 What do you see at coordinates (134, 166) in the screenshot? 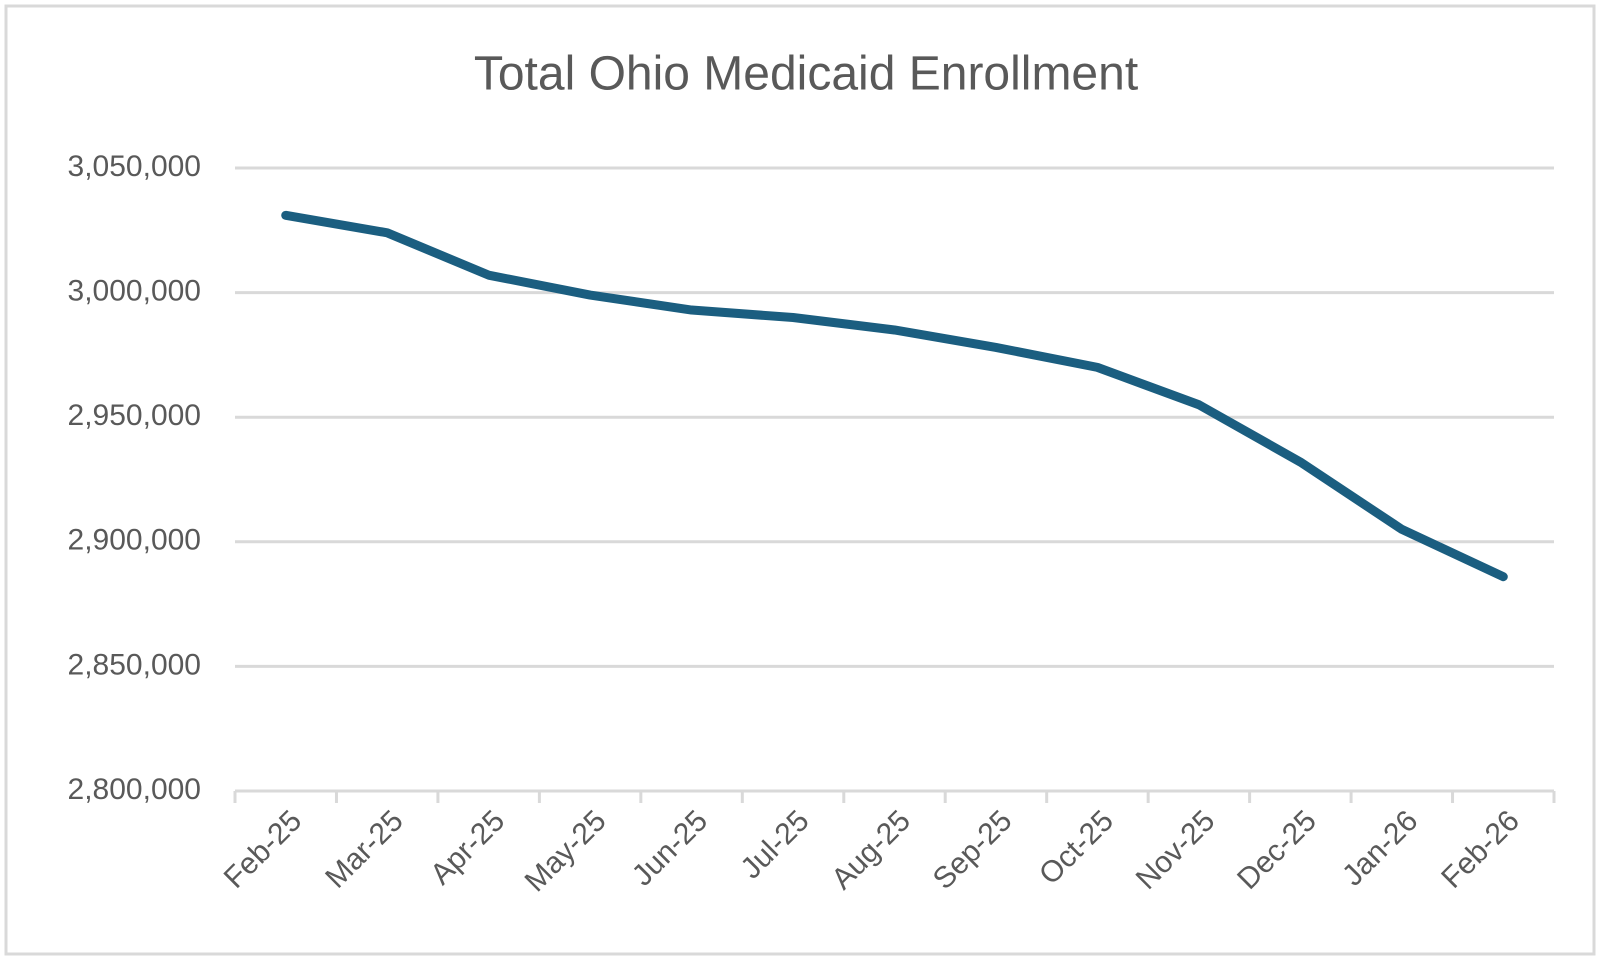
I see `y-tick-label: 3,050,000` at bounding box center [134, 166].